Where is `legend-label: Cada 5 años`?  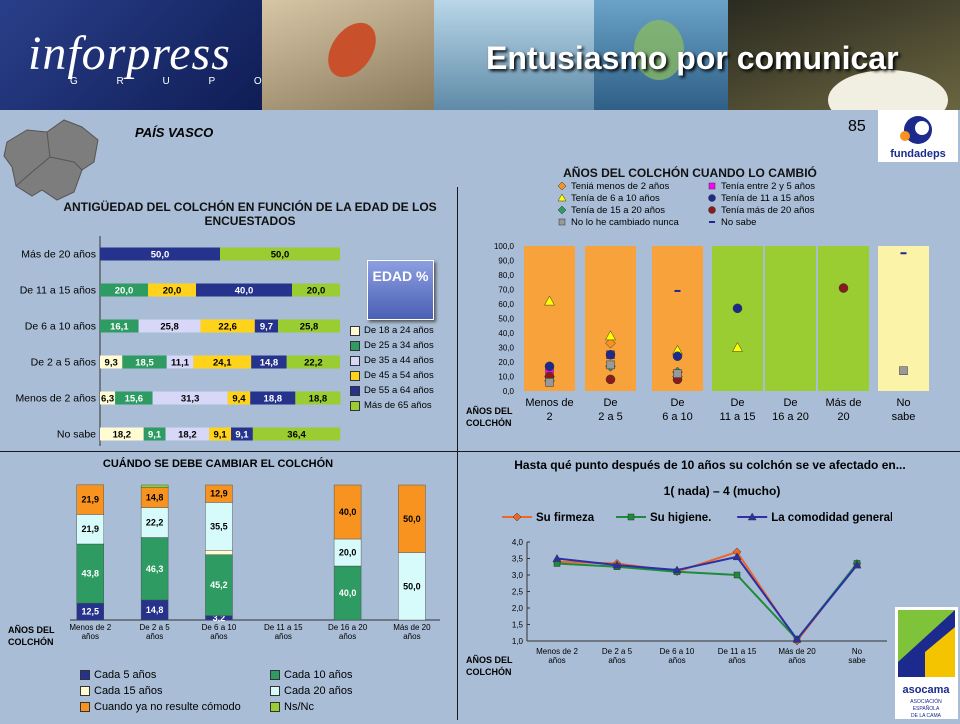
legend-label: Cada 5 años is located at coordinates (125, 675).